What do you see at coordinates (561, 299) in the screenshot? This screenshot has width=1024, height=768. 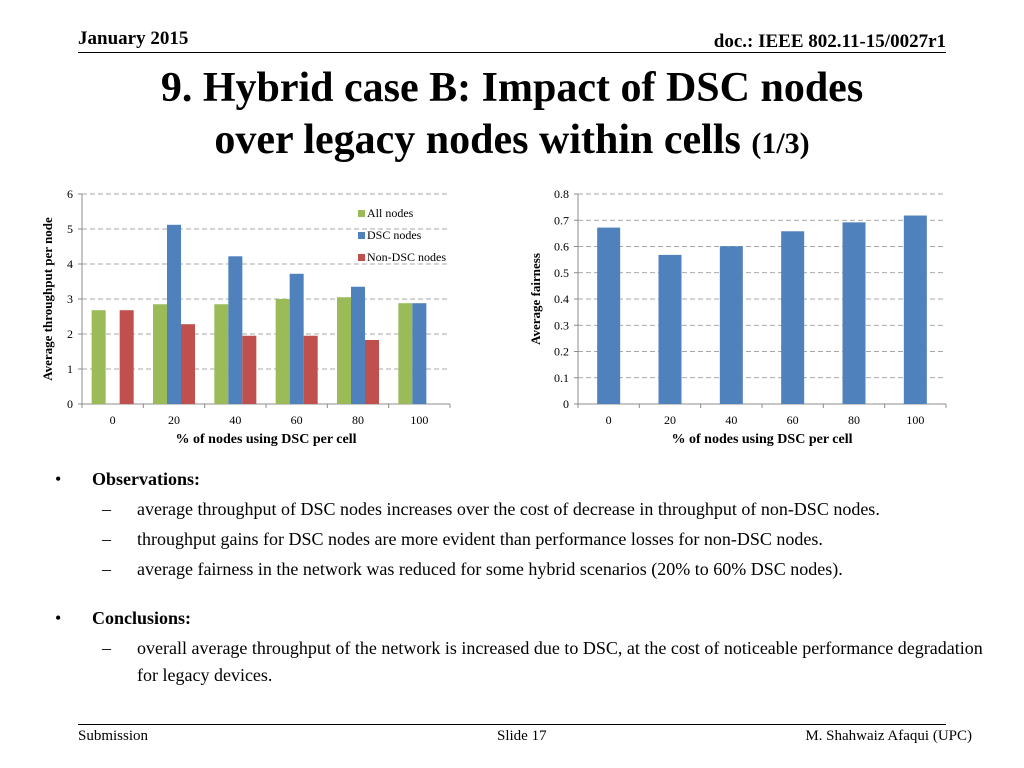 I see `y-tick-label: 0.4` at bounding box center [561, 299].